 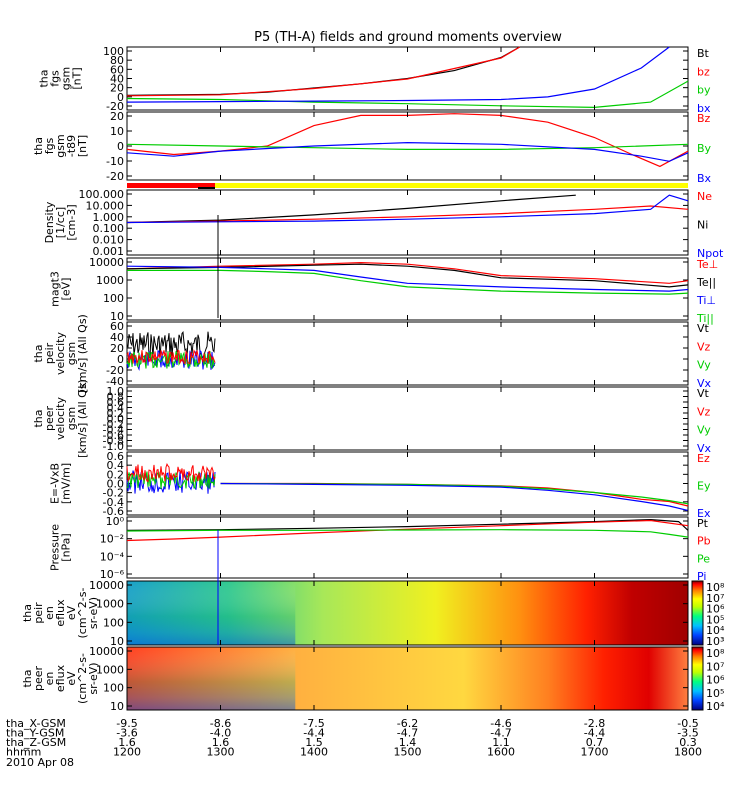 I want to click on y-axis-label: sr-eV), so click(x=93, y=613).